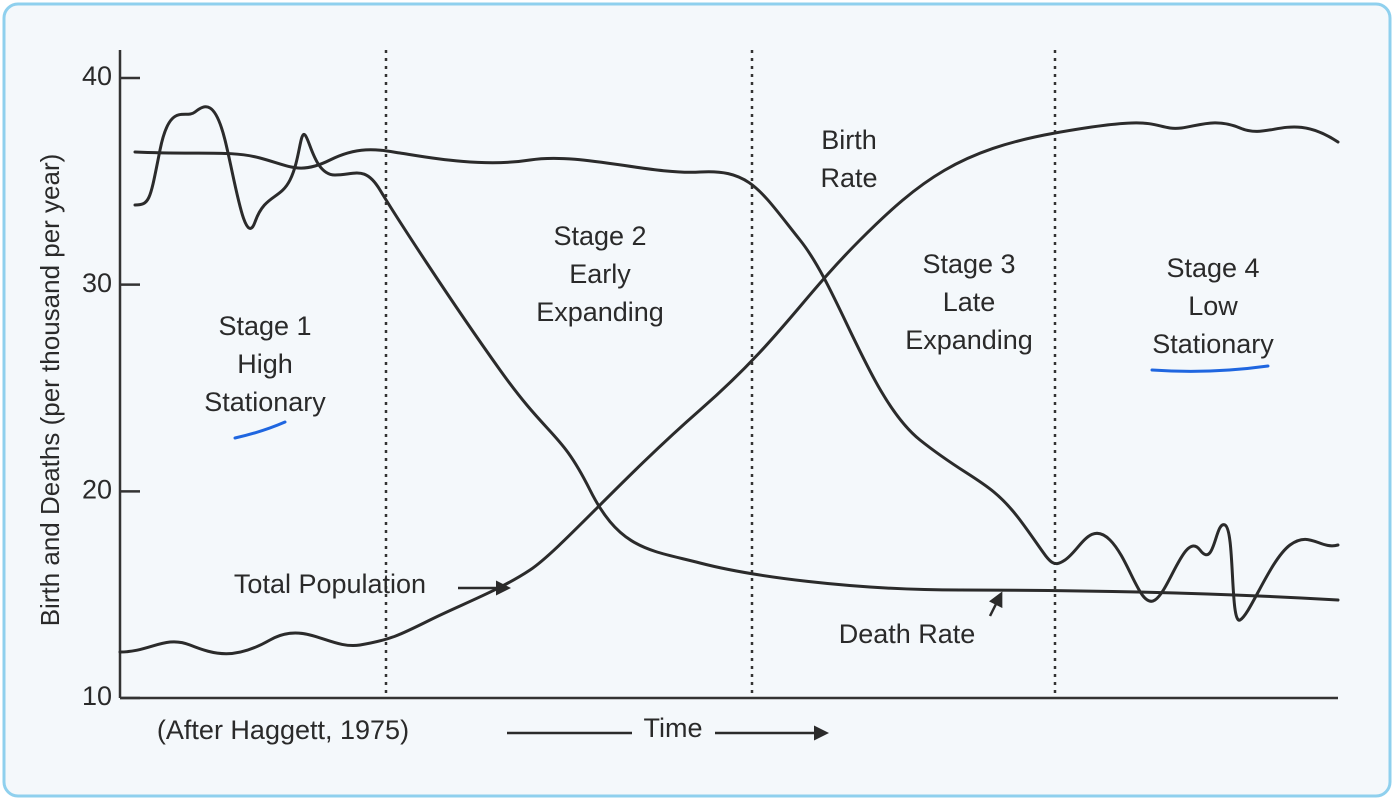 This screenshot has height=800, width=1394. What do you see at coordinates (283, 730) in the screenshot?
I see `source-note: (After Haggett, 1975)` at bounding box center [283, 730].